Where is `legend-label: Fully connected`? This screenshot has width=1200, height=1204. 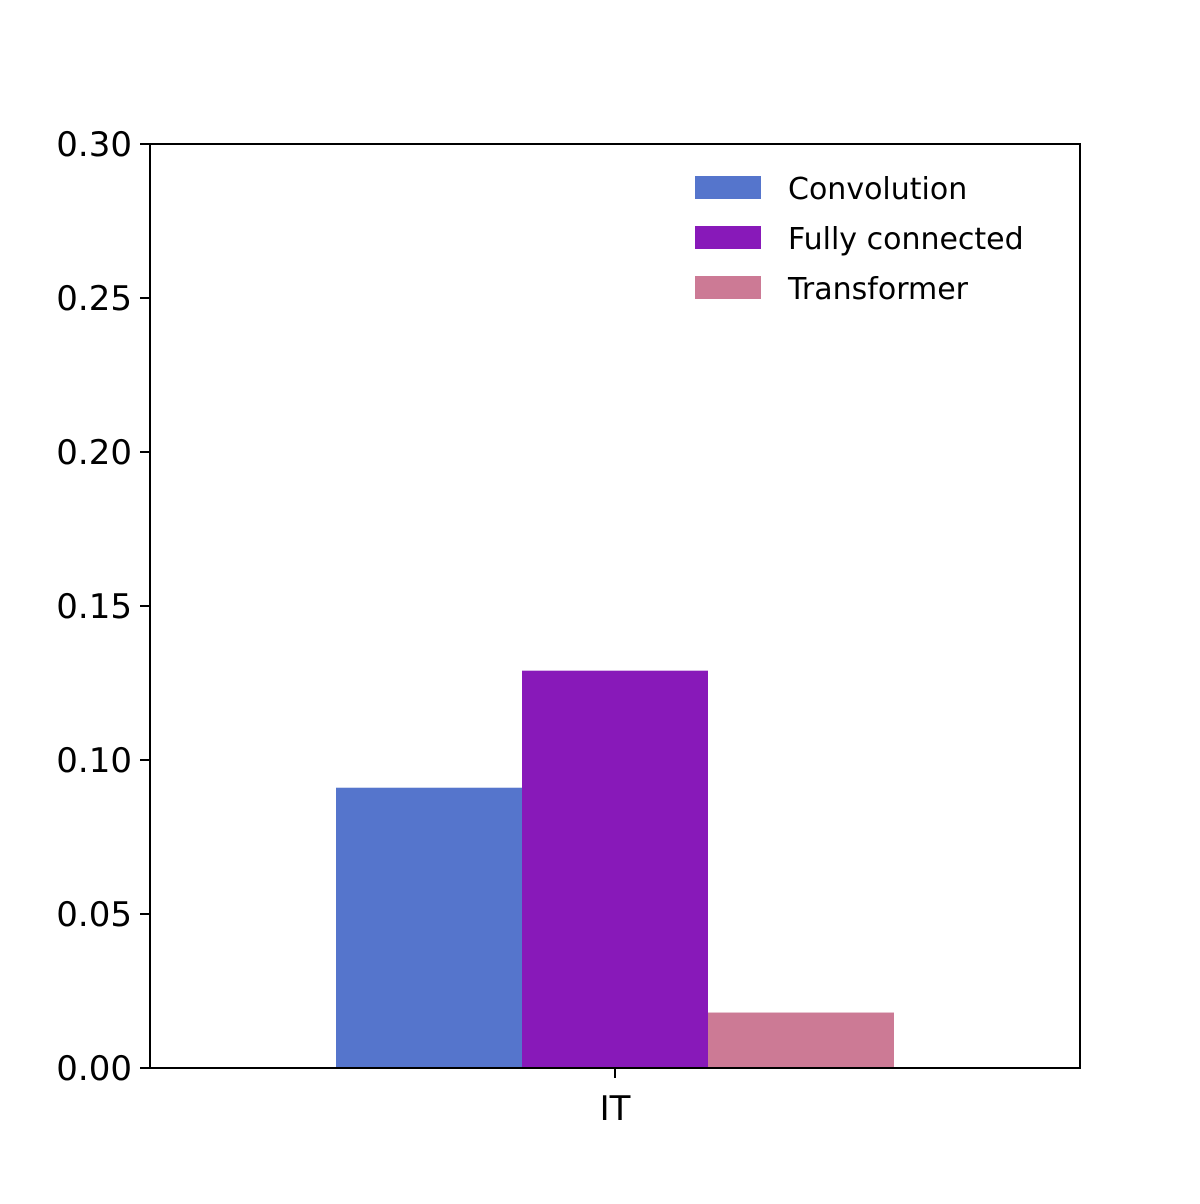
legend-label: Fully connected is located at coordinates (906, 239).